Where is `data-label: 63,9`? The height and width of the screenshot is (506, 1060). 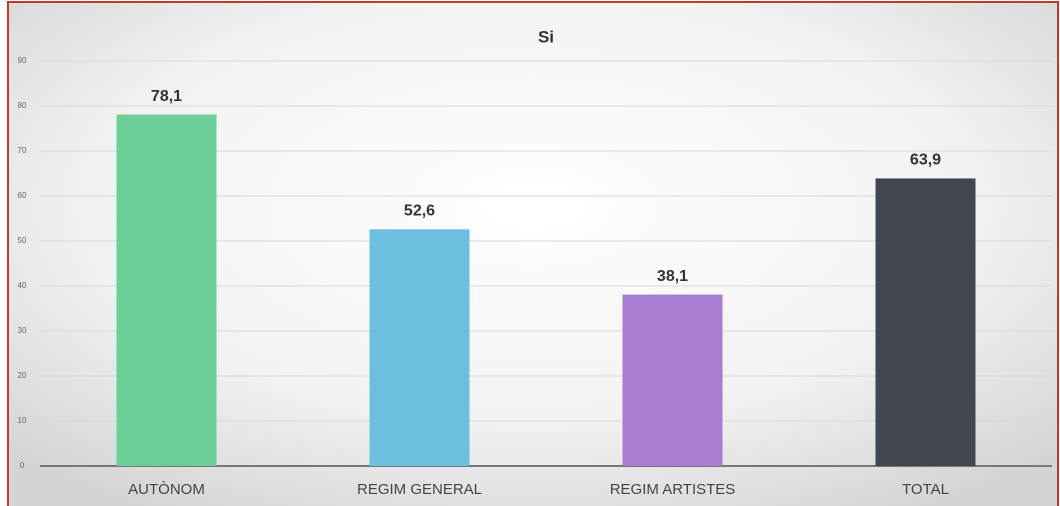
data-label: 63,9 is located at coordinates (925, 160).